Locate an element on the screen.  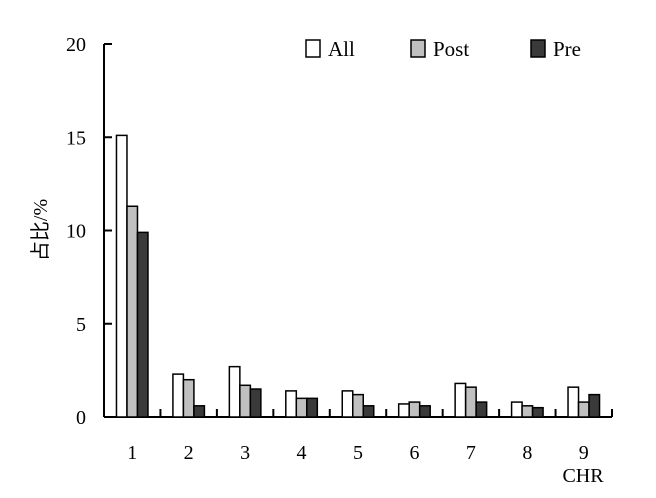
x-tick-label-5: 5 is located at coordinates (358, 453).